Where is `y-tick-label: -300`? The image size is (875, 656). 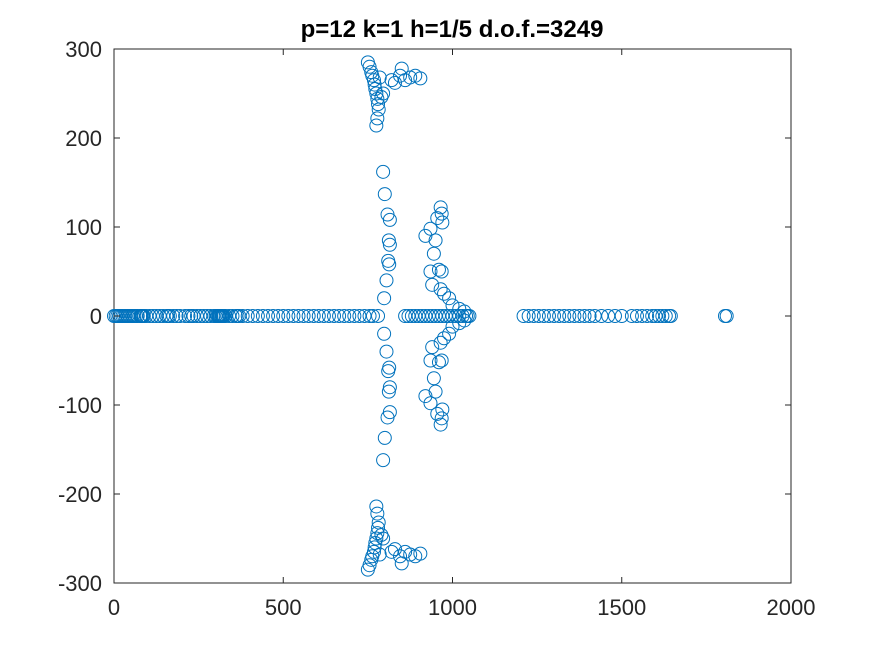
y-tick-label: -300 is located at coordinates (80, 583).